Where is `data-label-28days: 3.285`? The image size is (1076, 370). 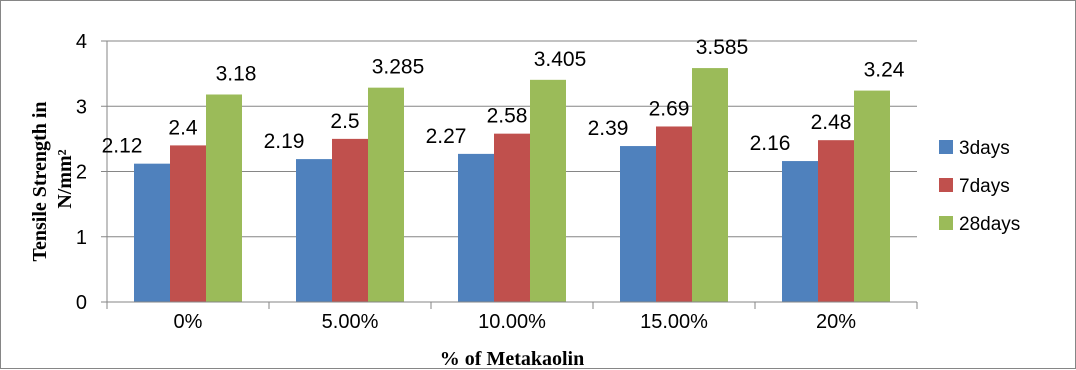 data-label-28days: 3.285 is located at coordinates (398, 67).